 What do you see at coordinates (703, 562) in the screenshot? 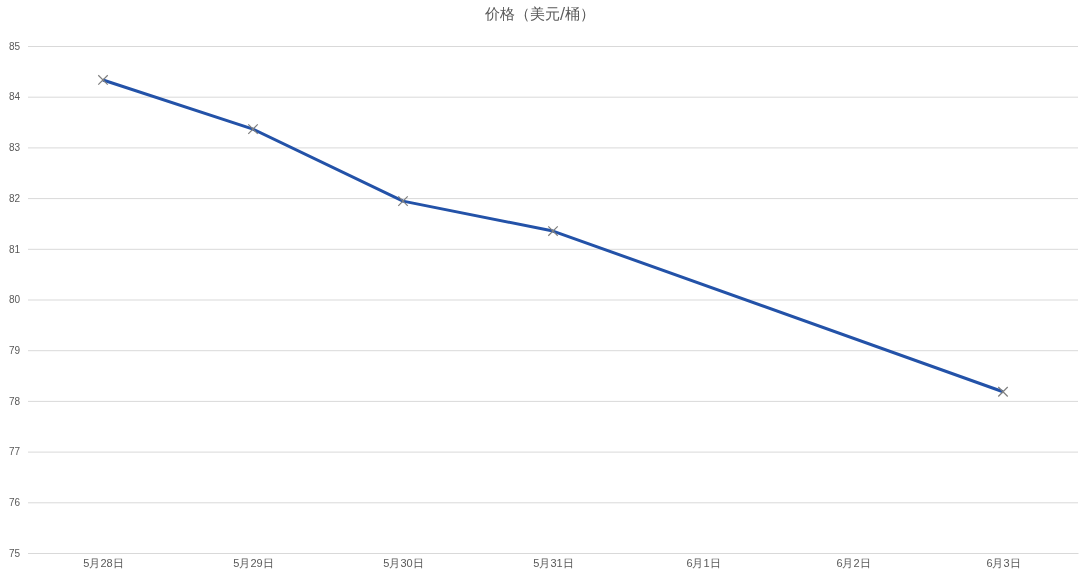
I see `x-tick-label: 6月1日` at bounding box center [703, 562].